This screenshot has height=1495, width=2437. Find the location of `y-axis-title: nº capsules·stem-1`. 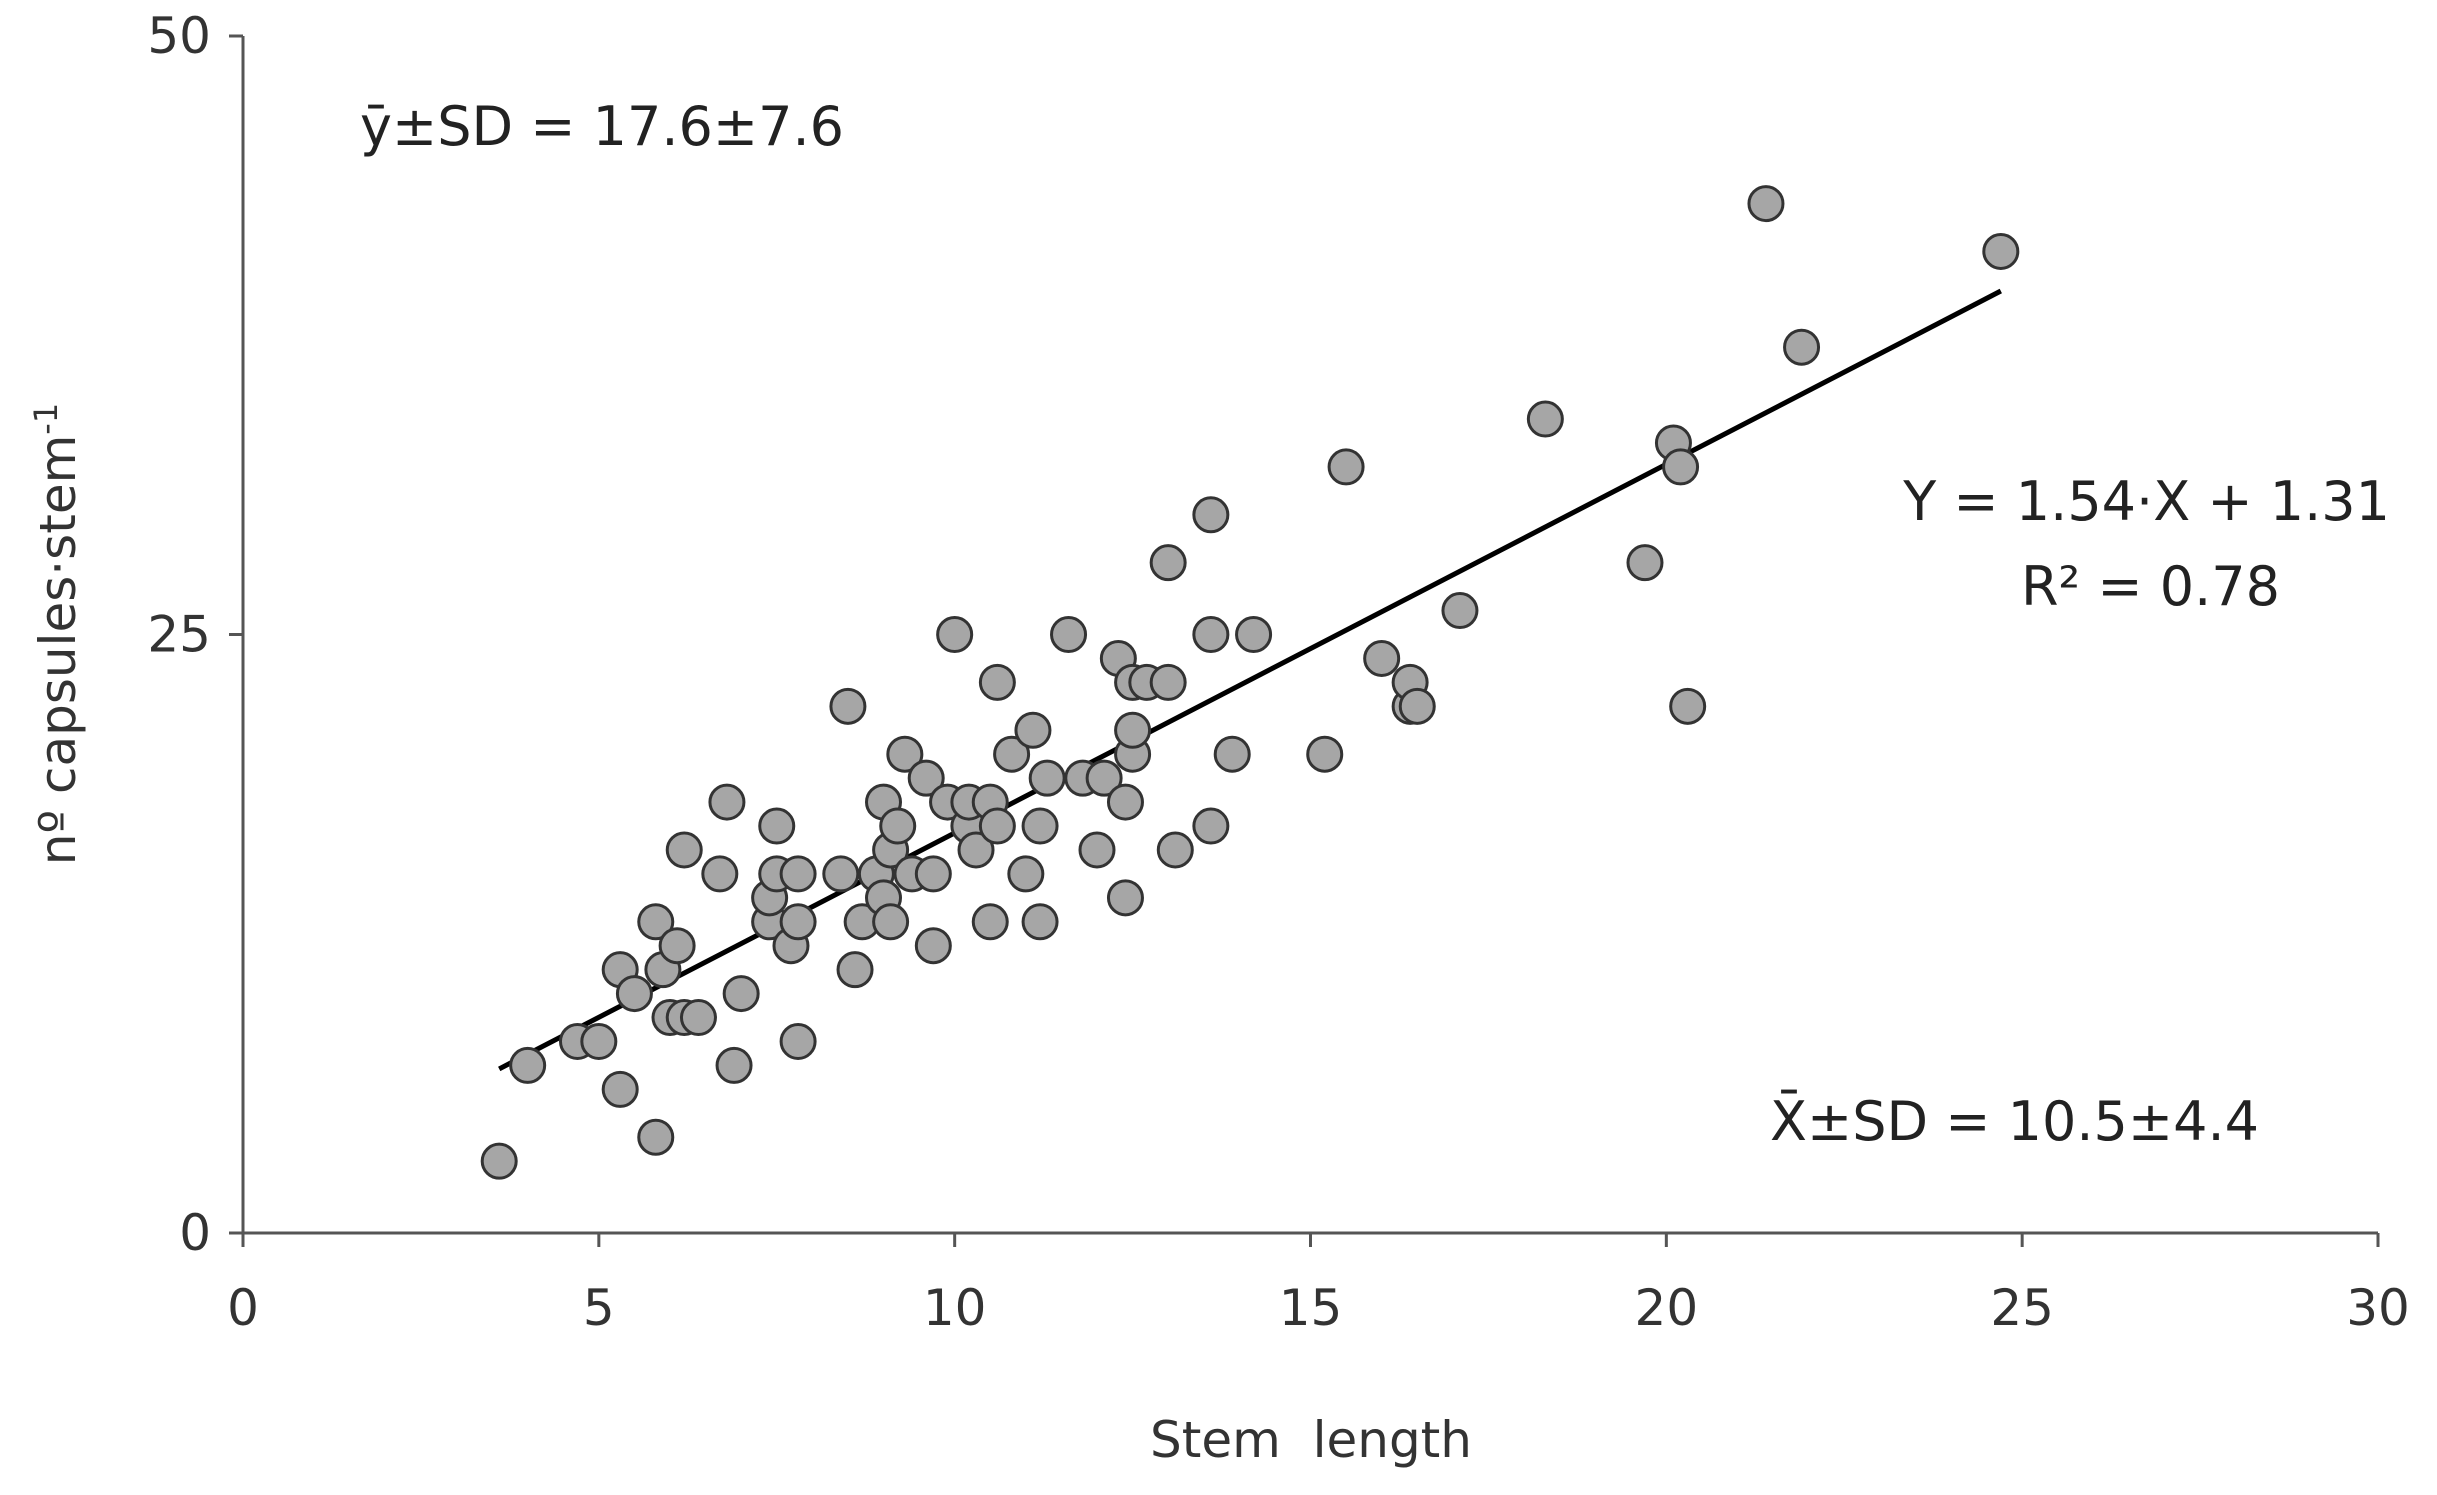

y-axis-title: nº capsules·stem-1 is located at coordinates (57, 634).